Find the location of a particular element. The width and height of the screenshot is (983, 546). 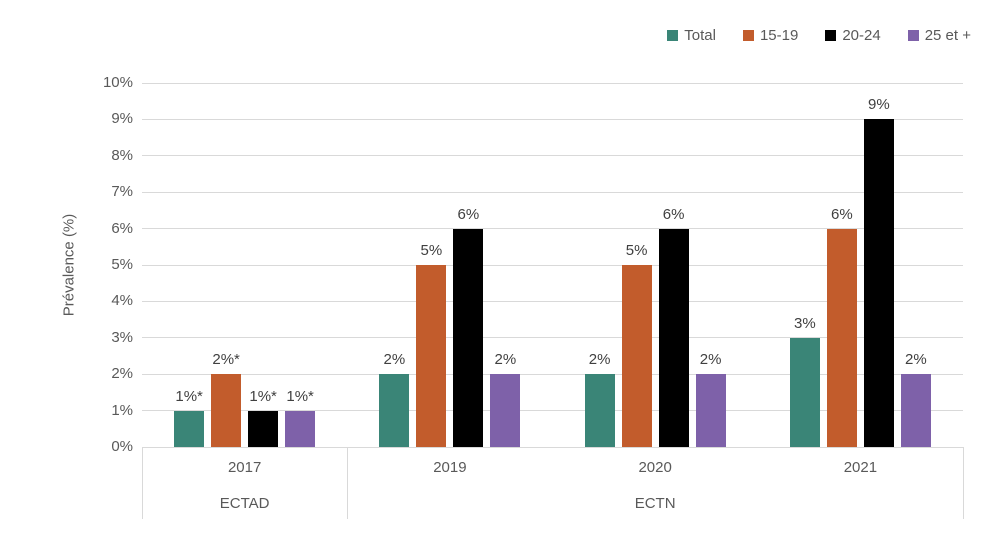

bar-25-et-+-2020 is located at coordinates (710, 410).